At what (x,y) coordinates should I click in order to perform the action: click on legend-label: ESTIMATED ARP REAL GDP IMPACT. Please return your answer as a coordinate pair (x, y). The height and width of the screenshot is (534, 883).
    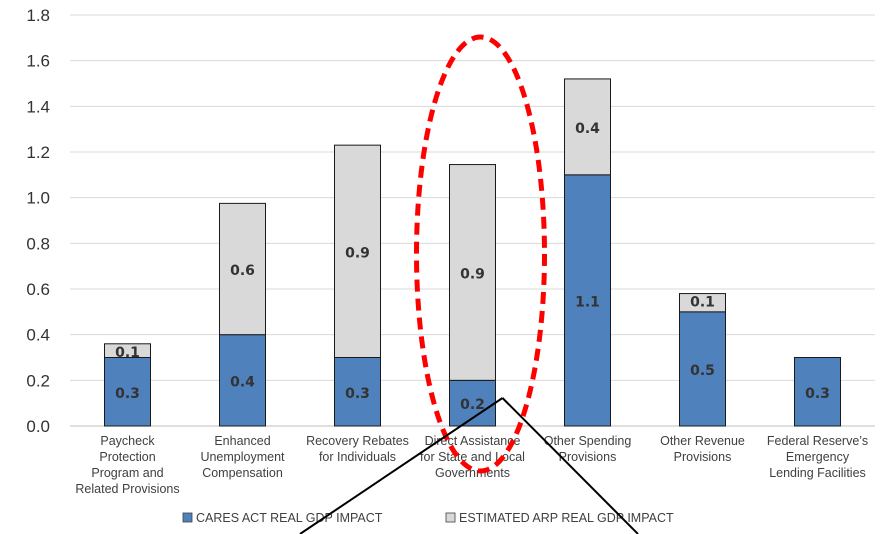
    Looking at the image, I should click on (566, 518).